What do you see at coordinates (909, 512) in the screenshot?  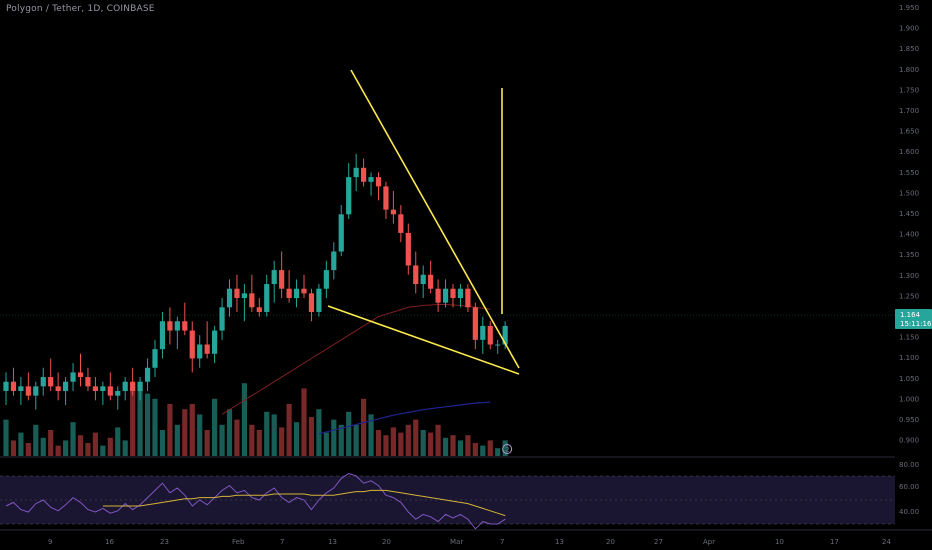 I see `rsi-tick-label: 40.00` at bounding box center [909, 512].